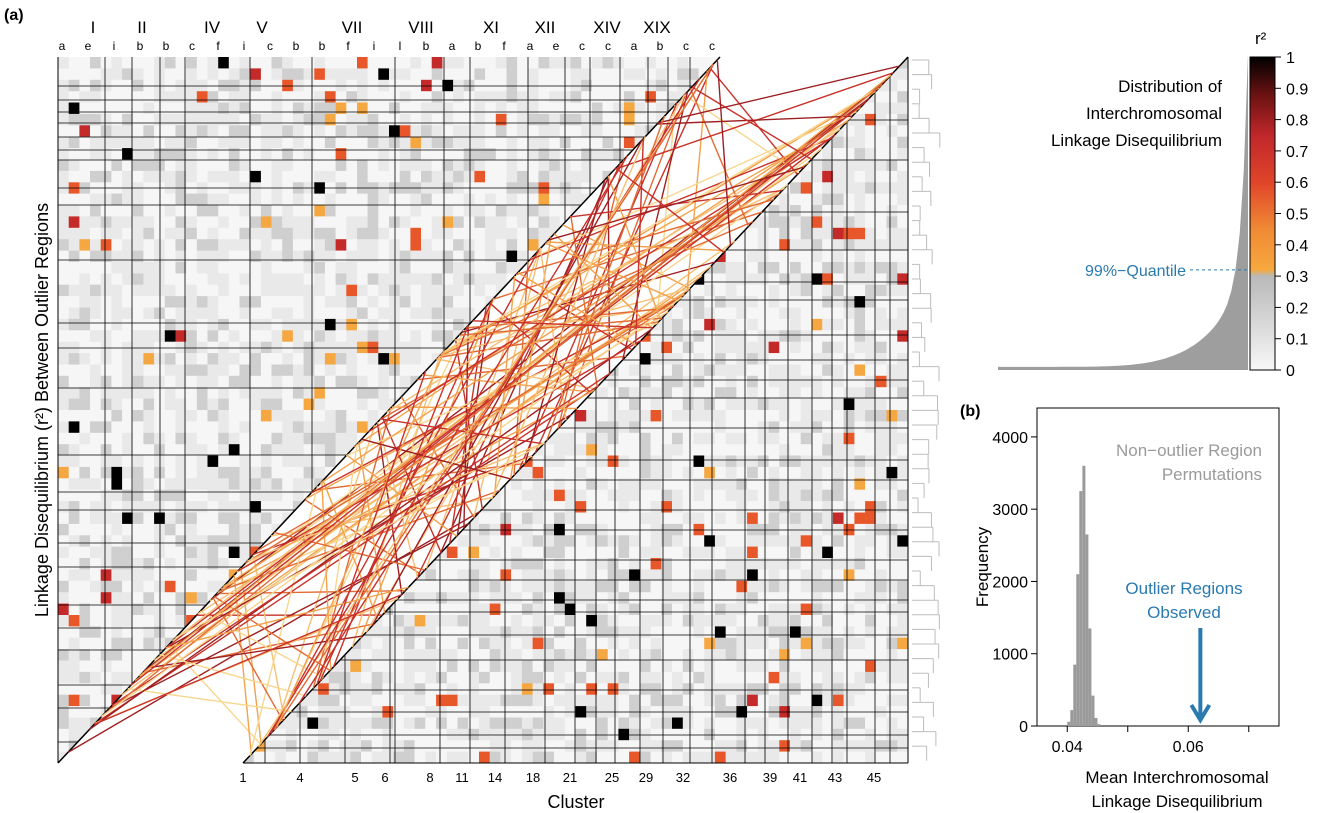  What do you see at coordinates (634, 46) in the screenshot?
I see `region-letter: a` at bounding box center [634, 46].